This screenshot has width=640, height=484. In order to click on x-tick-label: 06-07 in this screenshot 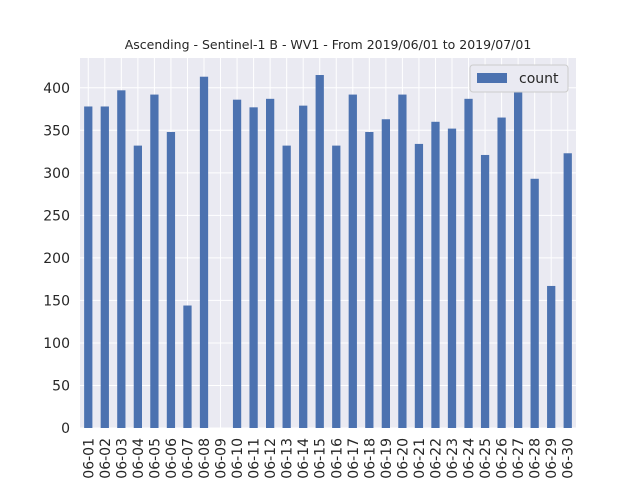, I will do `click(188, 458)`.